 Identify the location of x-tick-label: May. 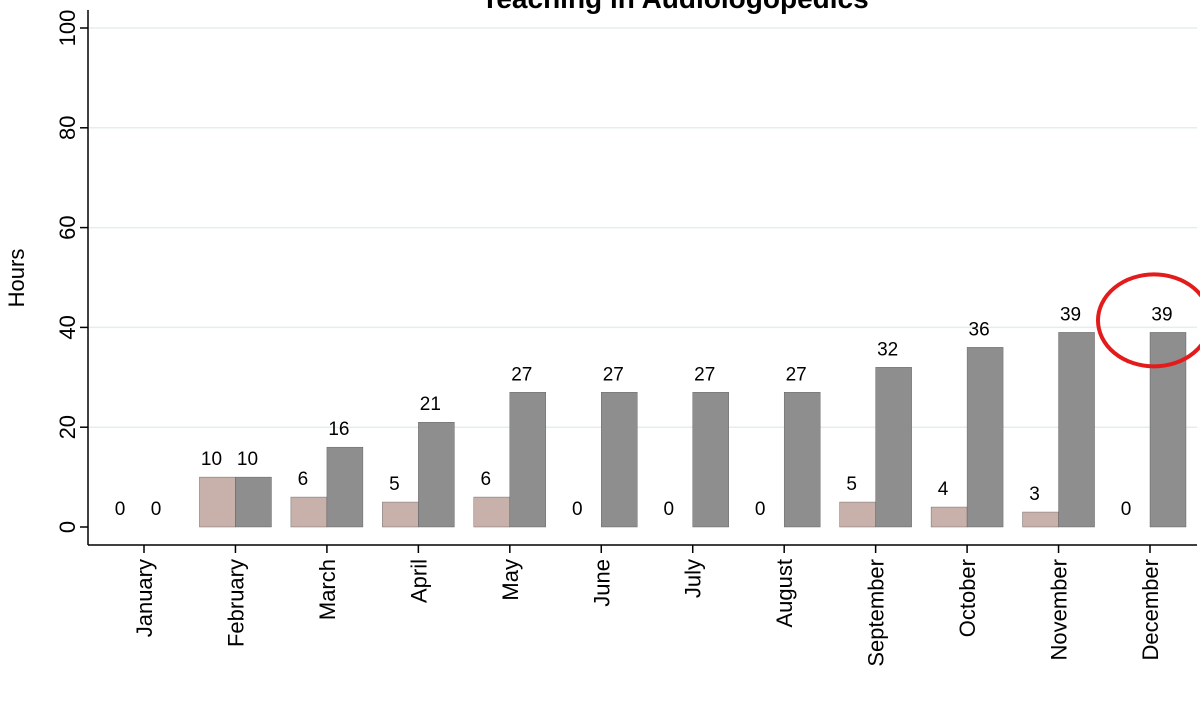
(510, 580).